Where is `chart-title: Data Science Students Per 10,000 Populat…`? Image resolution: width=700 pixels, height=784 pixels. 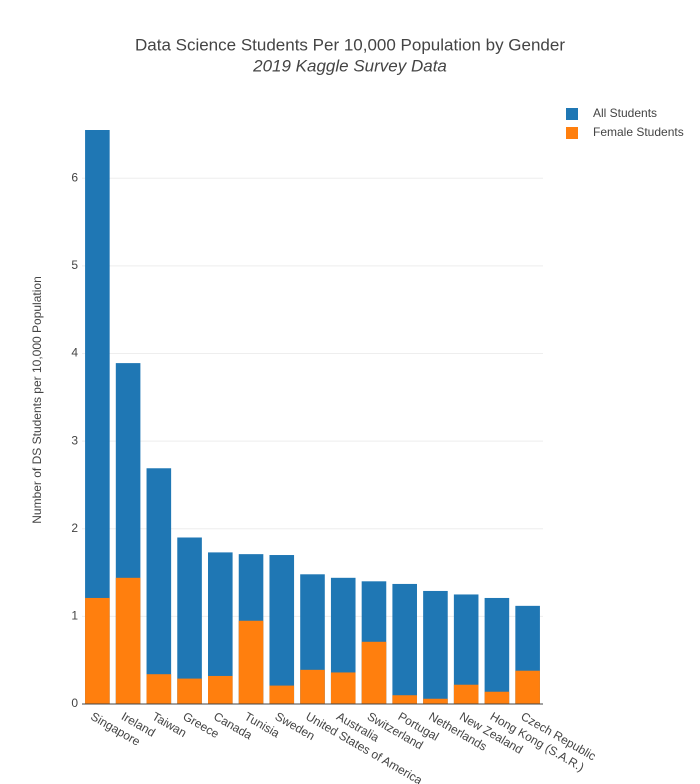
chart-title: Data Science Students Per 10,000 Populat… is located at coordinates (350, 44).